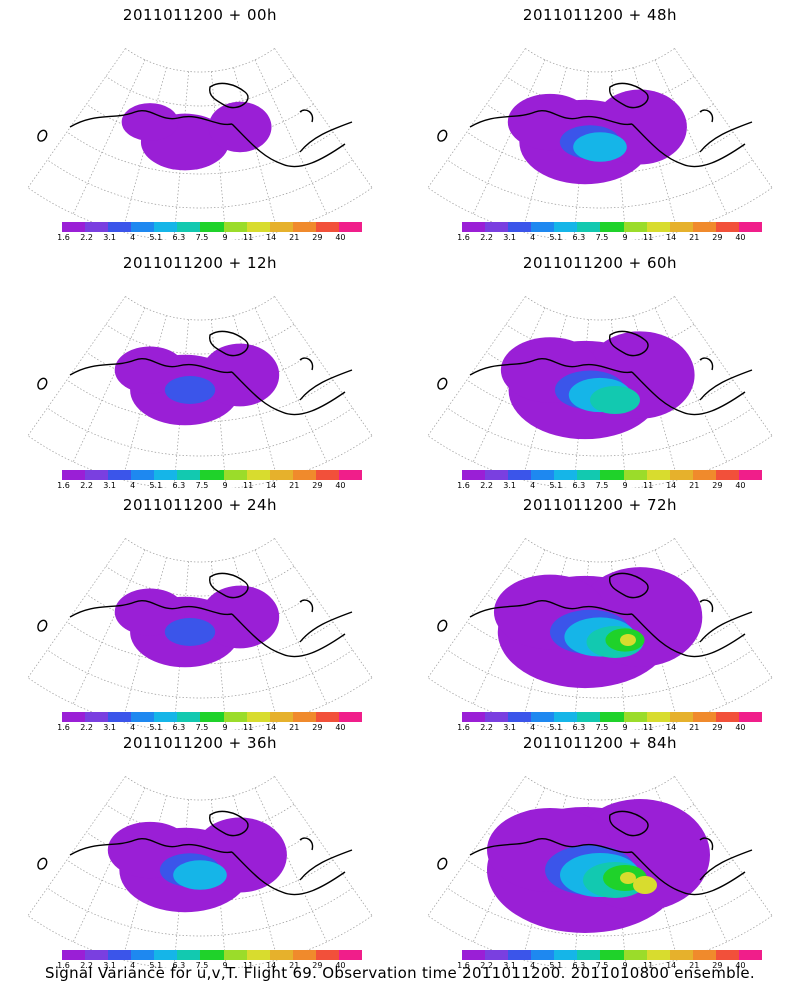  What do you see at coordinates (600, 505) in the screenshot?
I see `panel-title: 2011011200 + 72h` at bounding box center [600, 505].